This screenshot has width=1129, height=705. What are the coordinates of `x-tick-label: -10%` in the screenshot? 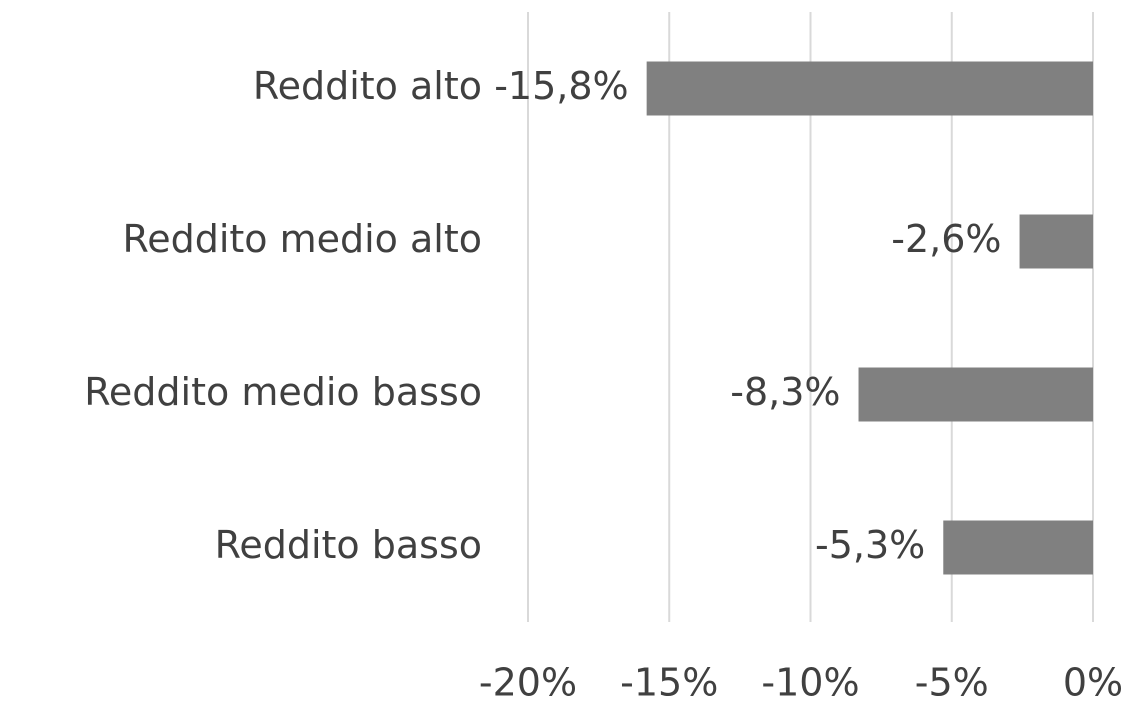 It's located at (810, 683).